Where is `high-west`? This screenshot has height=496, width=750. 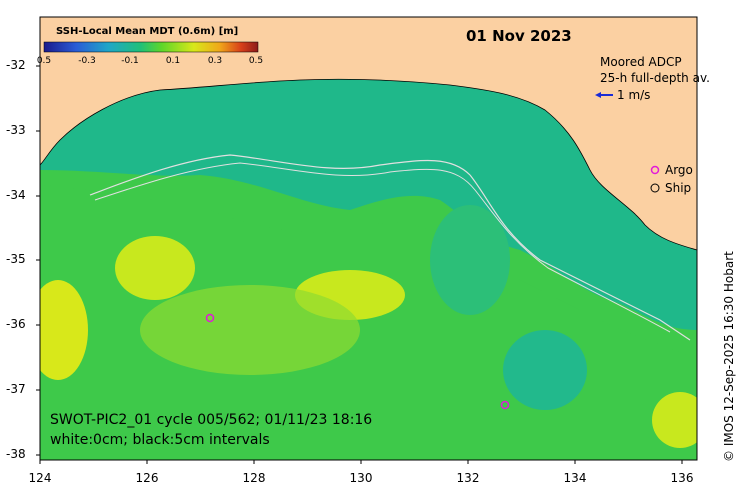
high-west is located at coordinates (155, 268).